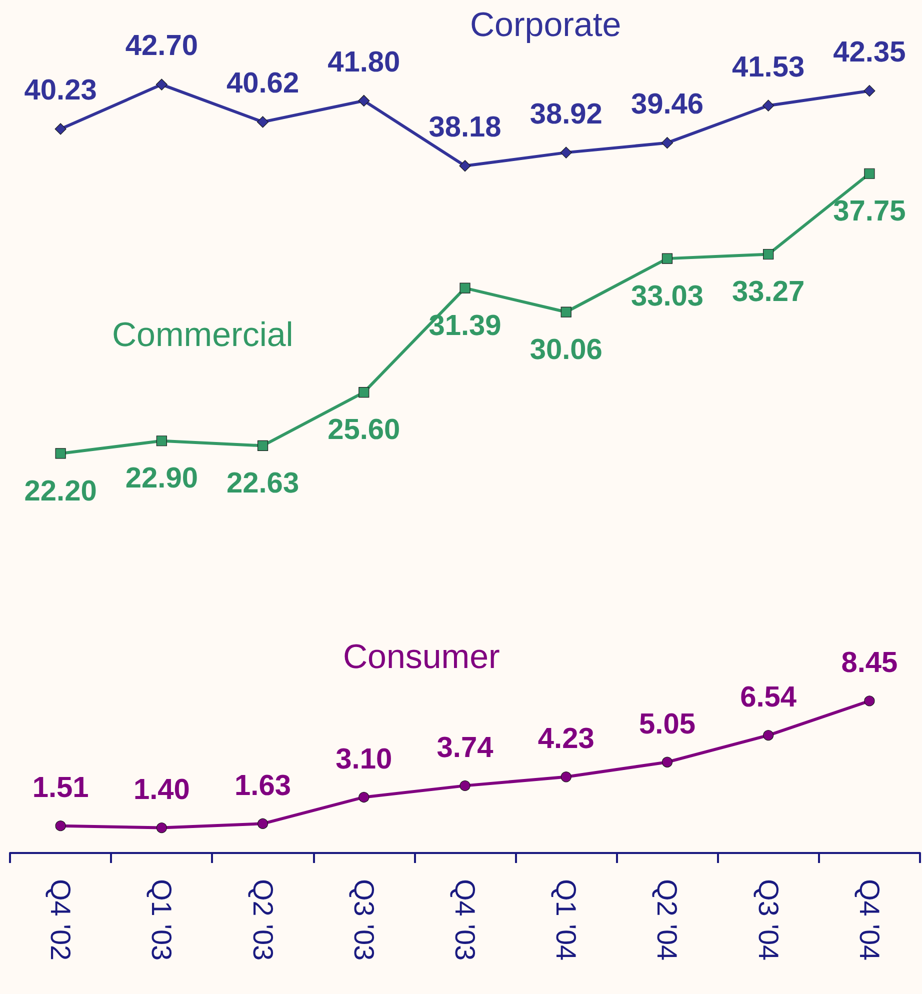  Describe the element at coordinates (465, 128) in the screenshot. I see `data-label: 38.18` at that location.